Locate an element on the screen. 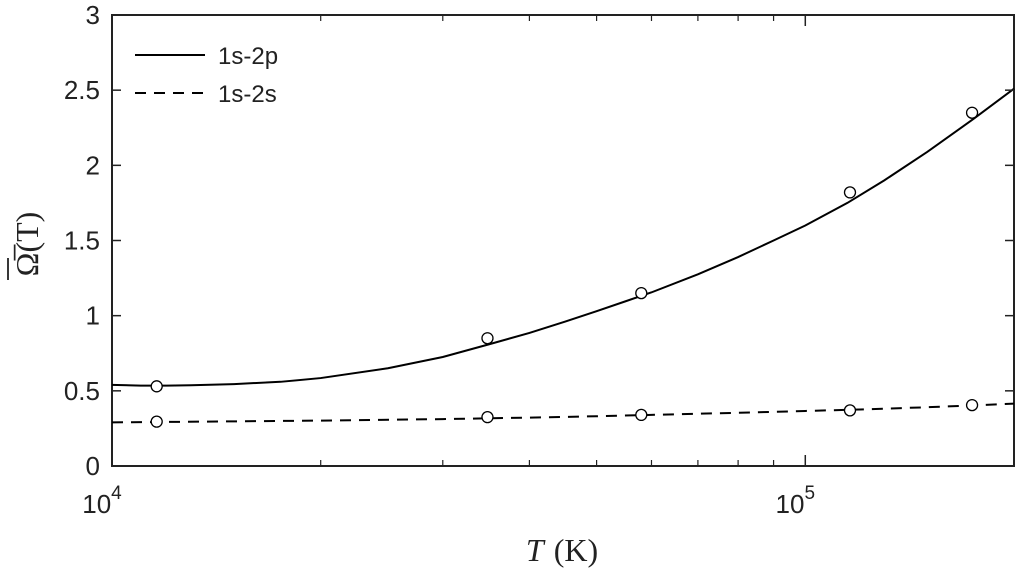 The height and width of the screenshot is (572, 1019). y-tick-label: 1 is located at coordinates (93, 316).